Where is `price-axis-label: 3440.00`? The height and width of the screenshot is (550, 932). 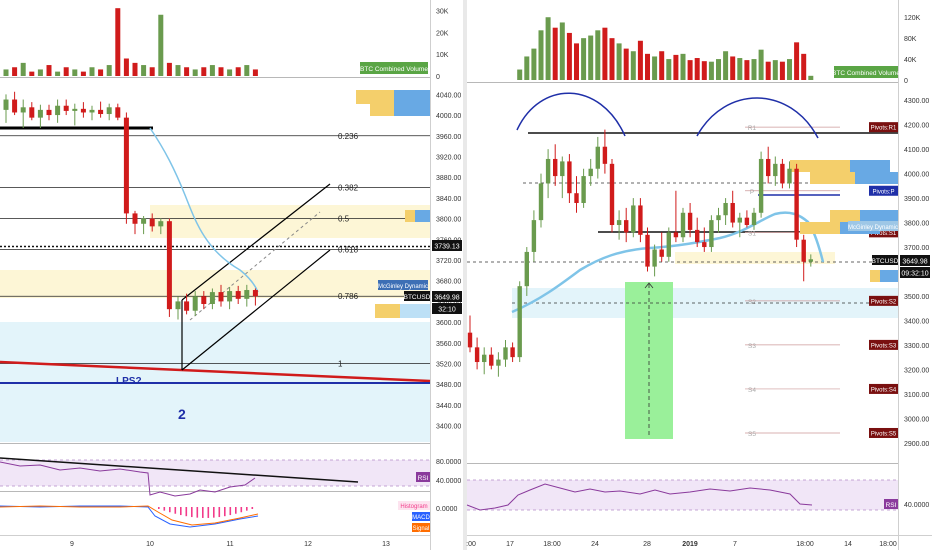
price-axis-label: 3440.00 is located at coordinates (448, 406).